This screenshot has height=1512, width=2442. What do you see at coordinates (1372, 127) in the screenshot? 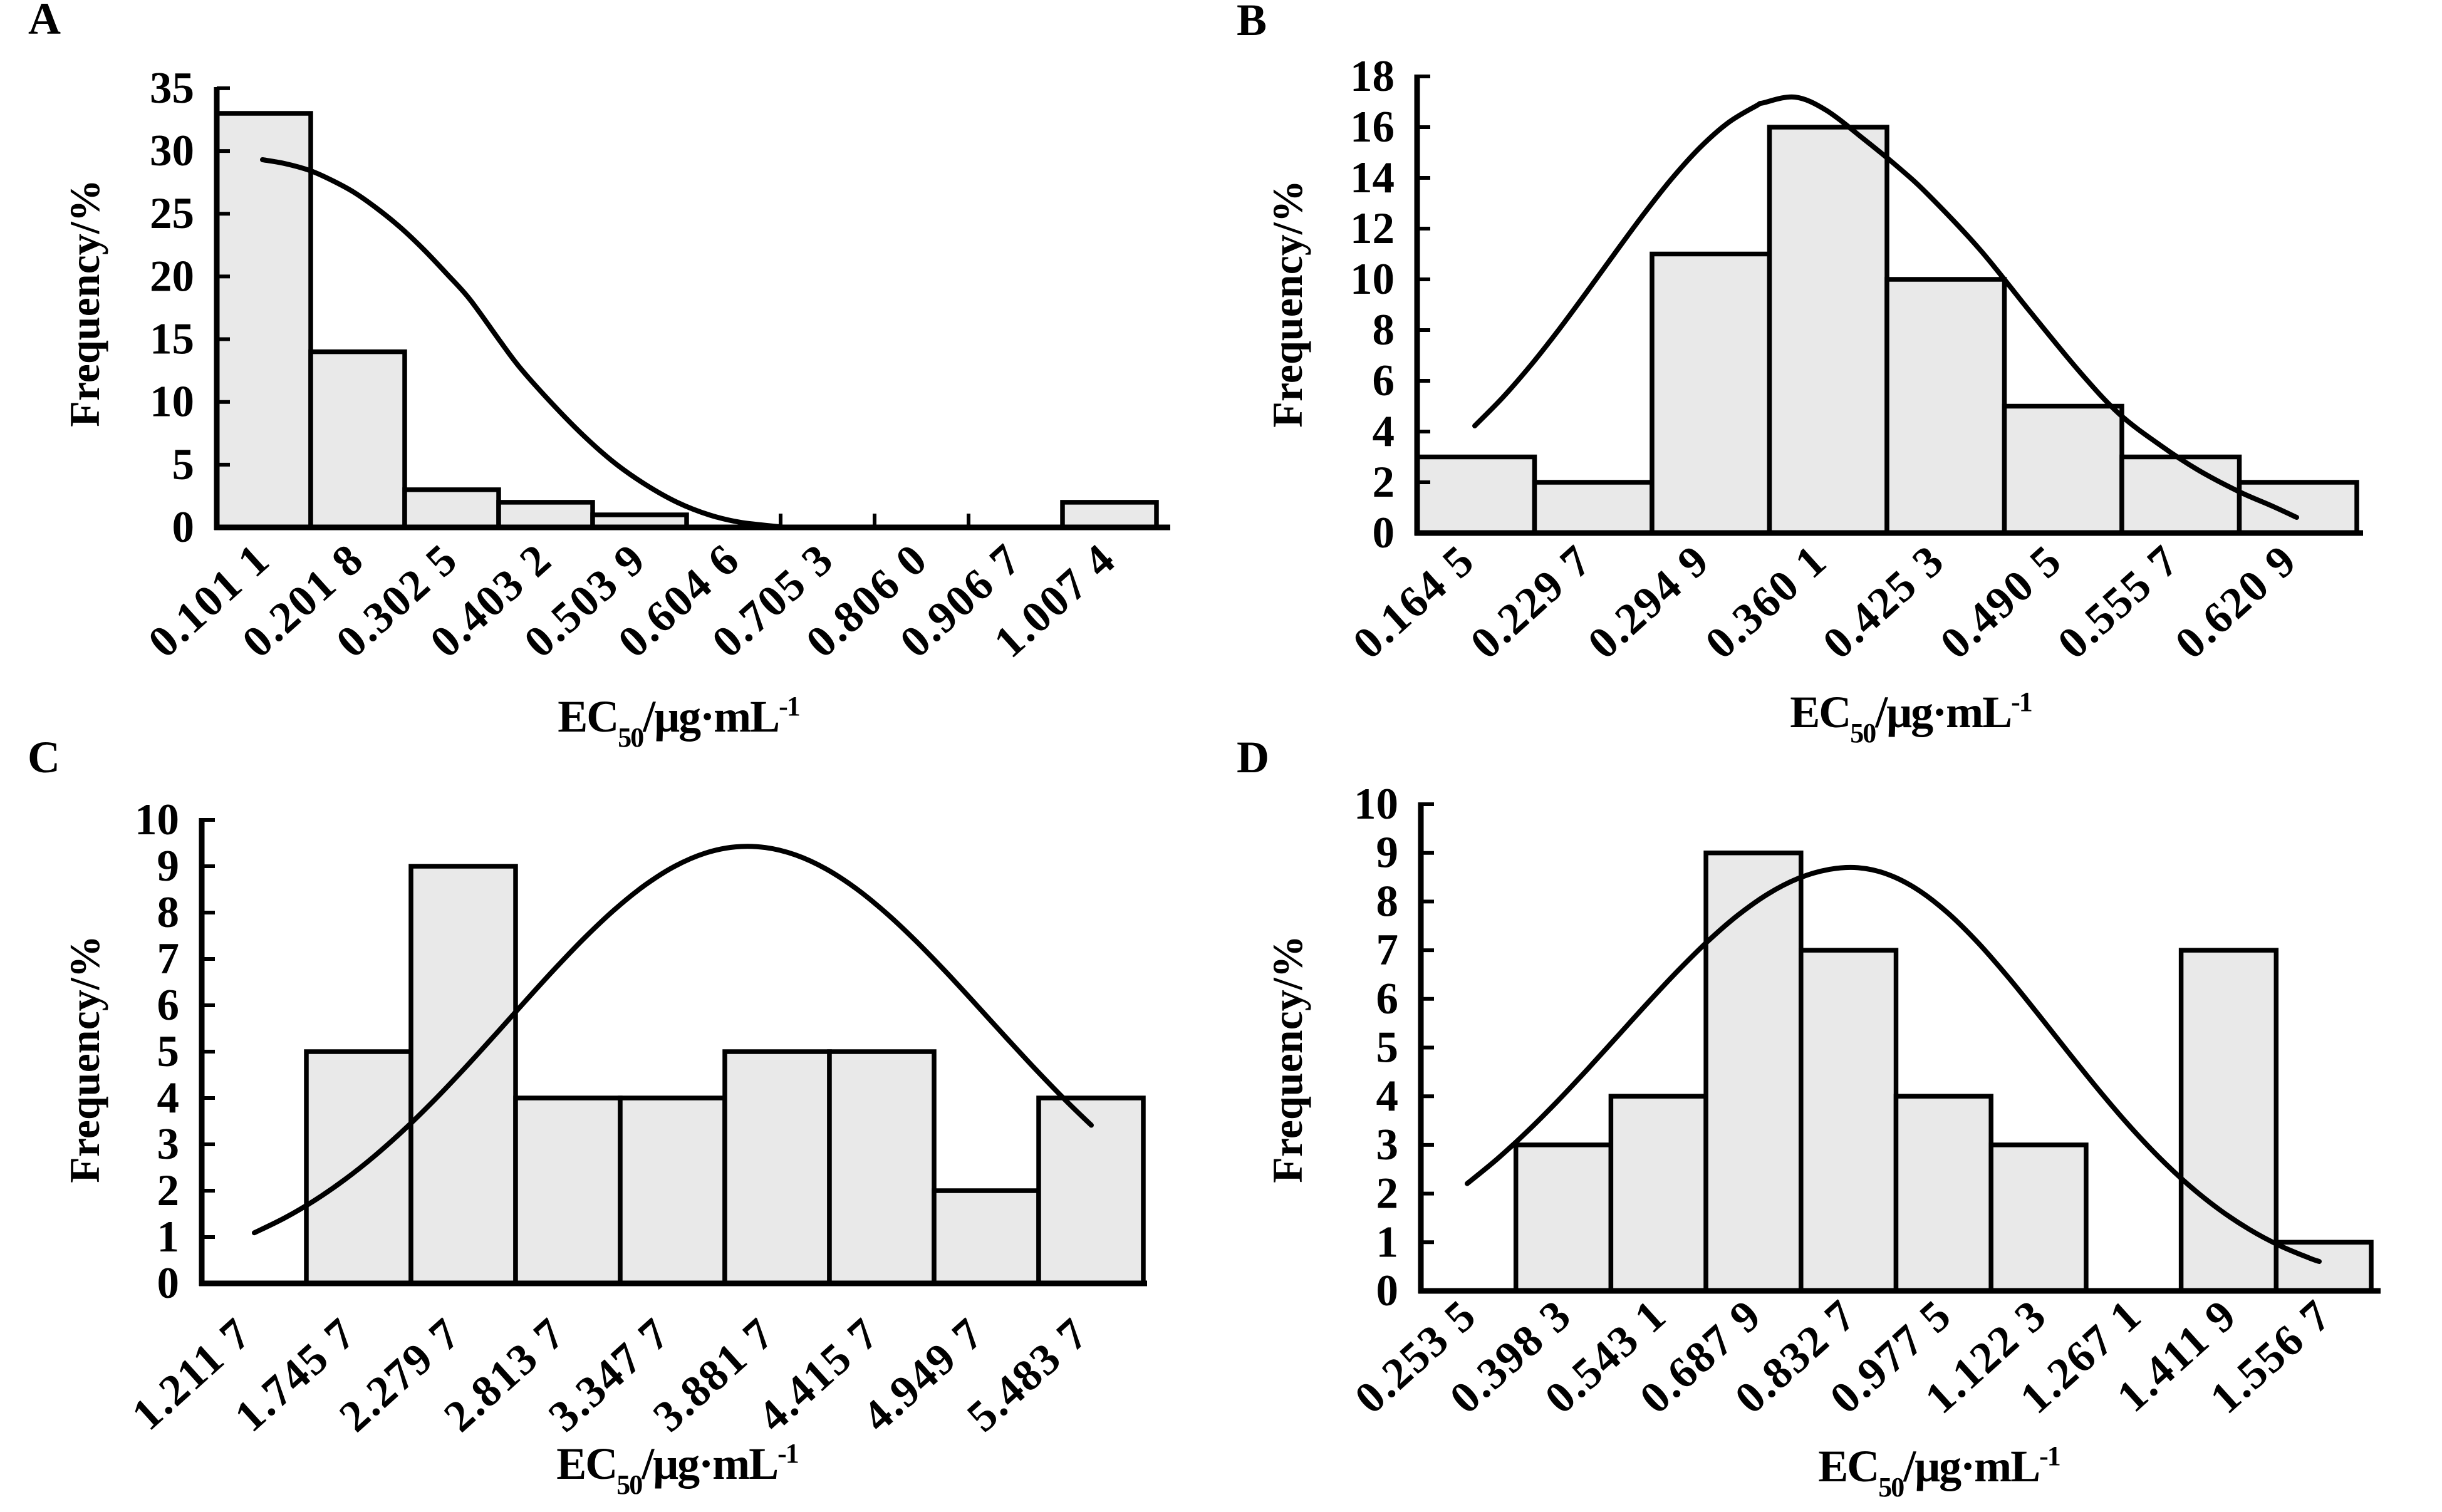
I see `svg-text: 16` at bounding box center [1372, 127].